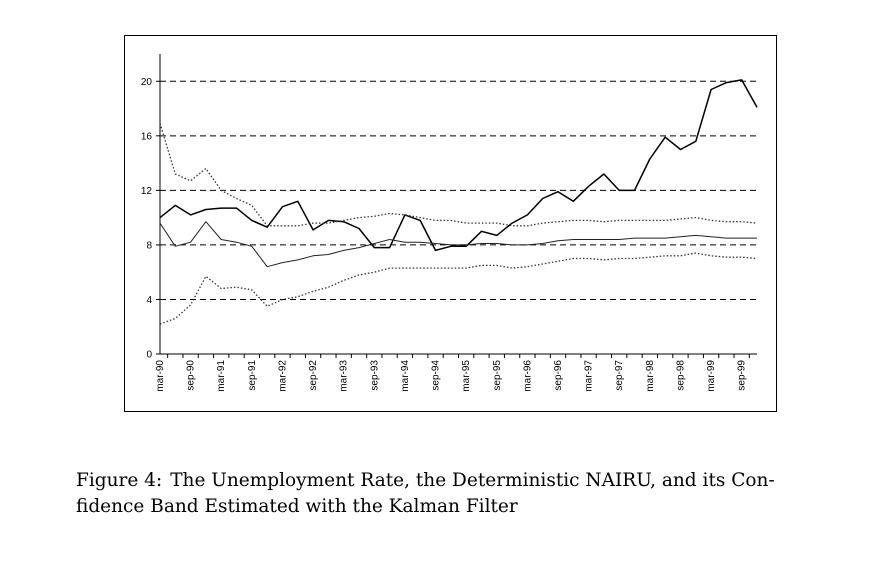  I want to click on y-tick-label: 0, so click(149, 355).